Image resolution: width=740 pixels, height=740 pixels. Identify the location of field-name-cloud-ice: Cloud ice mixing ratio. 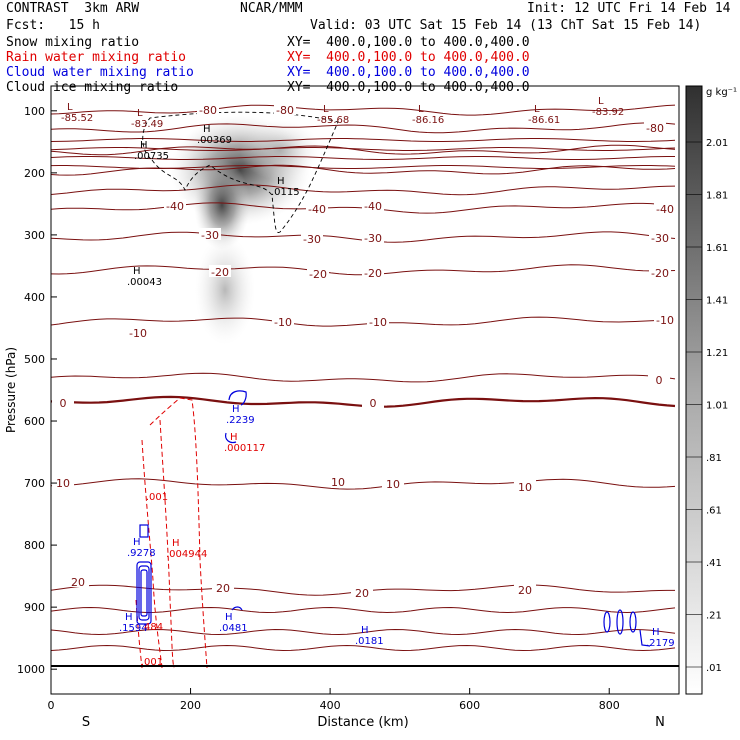
(92, 87).